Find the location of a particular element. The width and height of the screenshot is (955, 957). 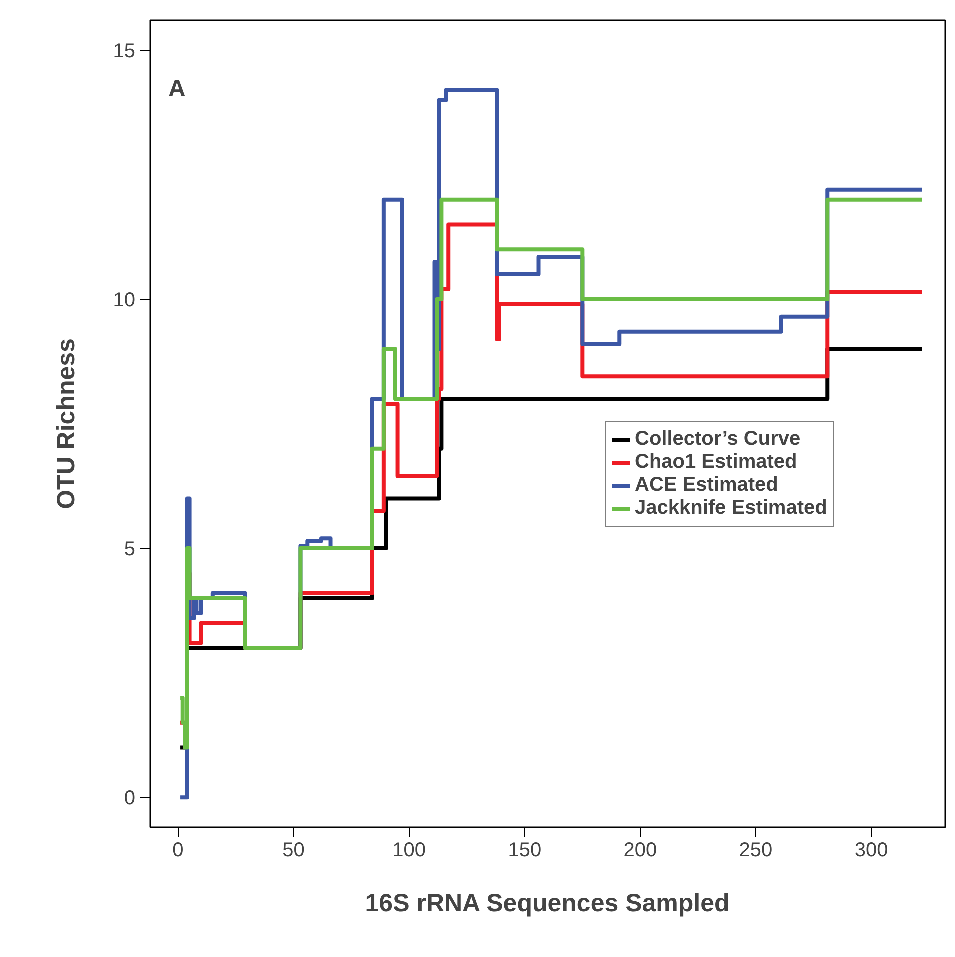

x-tick-label: 100 is located at coordinates (409, 851).